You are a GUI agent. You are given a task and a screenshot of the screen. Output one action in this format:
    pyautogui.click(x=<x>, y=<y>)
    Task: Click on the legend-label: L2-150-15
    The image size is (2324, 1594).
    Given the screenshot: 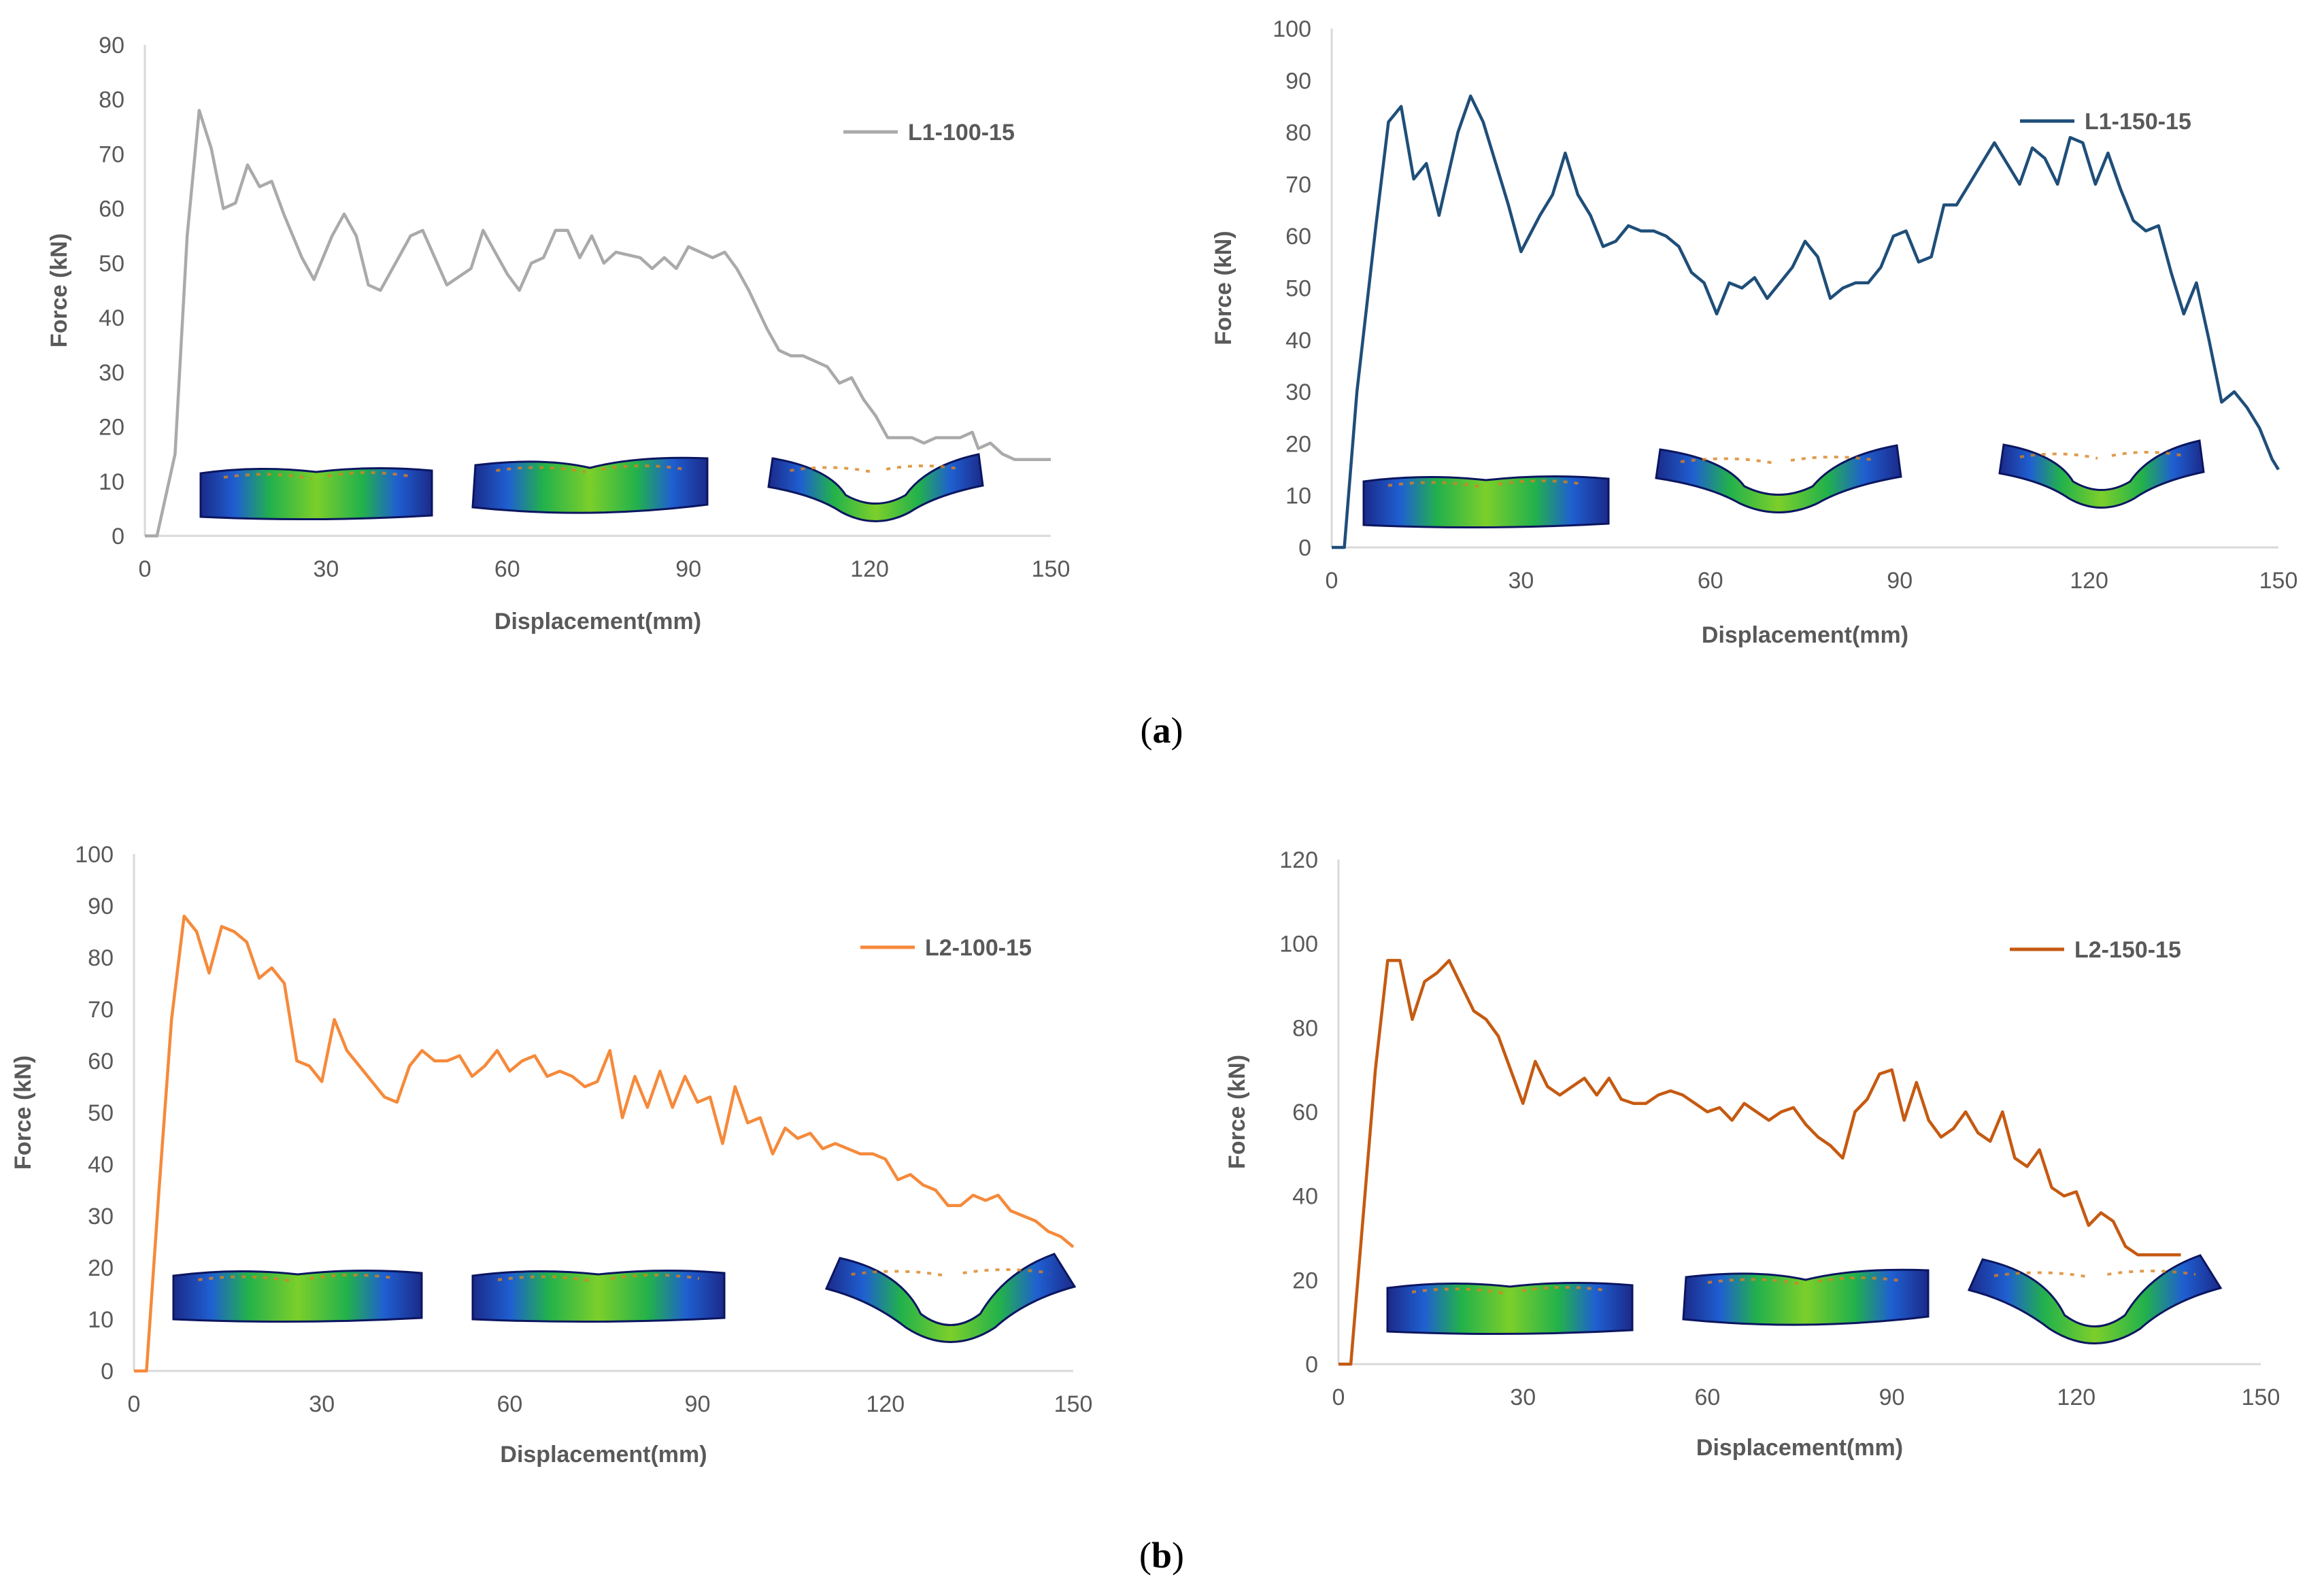 What is the action you would take?
    pyautogui.click(x=2127, y=950)
    